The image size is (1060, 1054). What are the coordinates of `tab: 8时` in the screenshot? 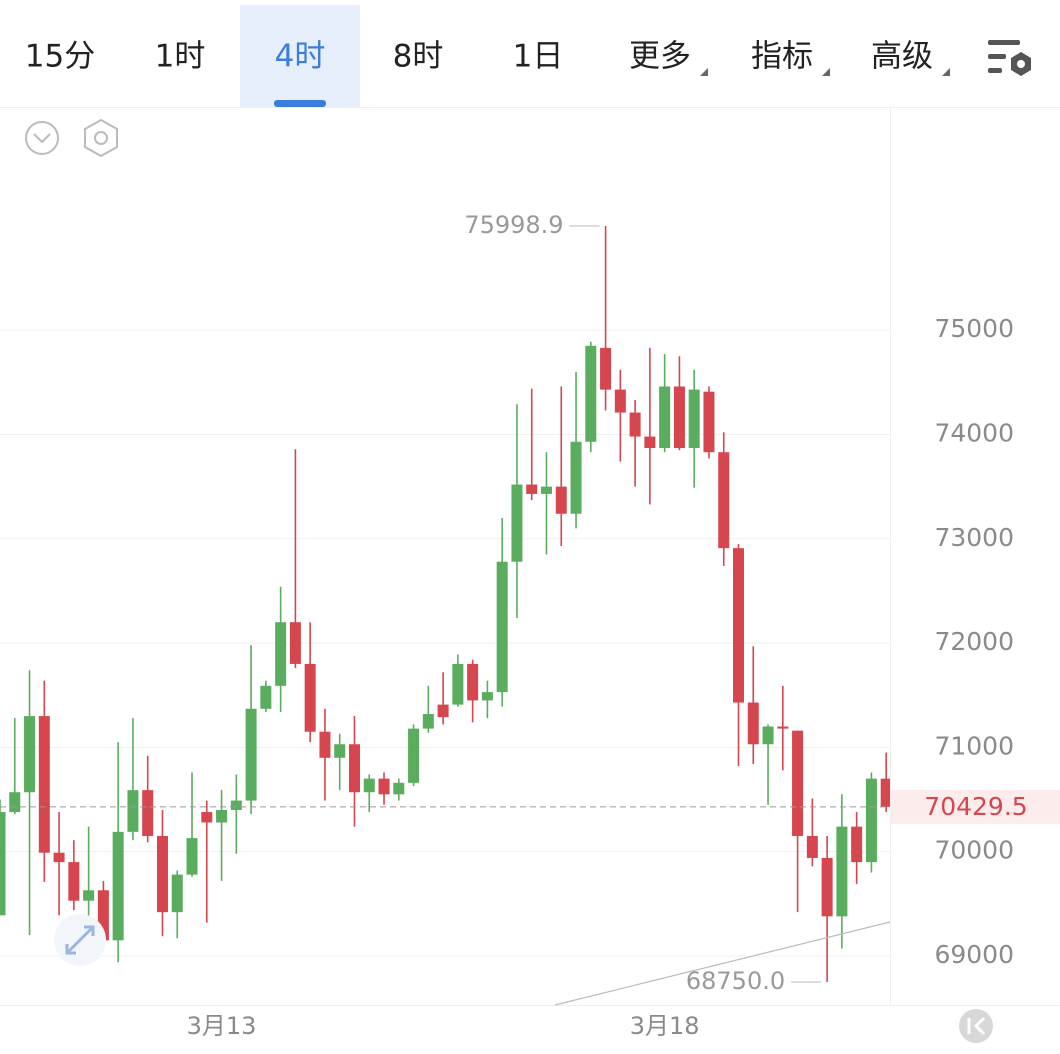 It's located at (418, 57).